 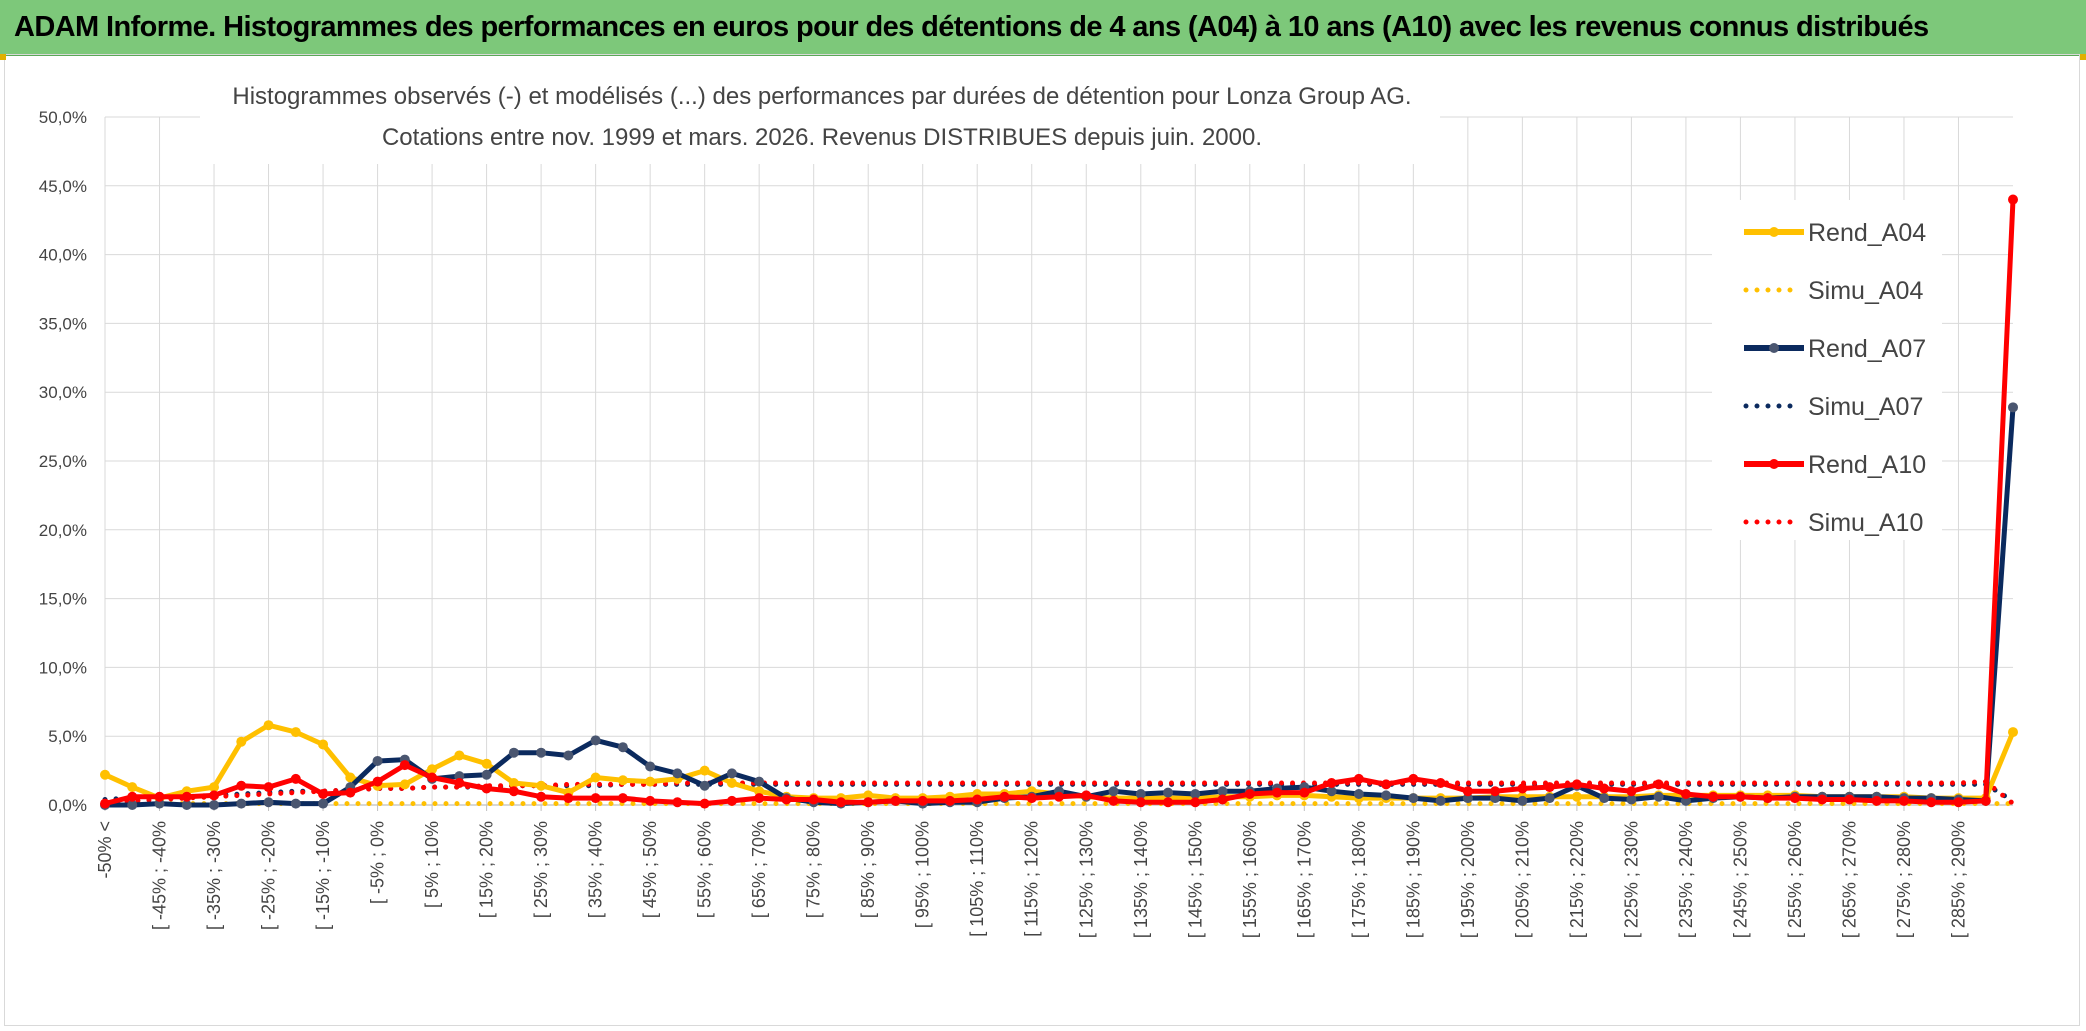 I want to click on legend-item: Simu_A04, so click(x=1833, y=291).